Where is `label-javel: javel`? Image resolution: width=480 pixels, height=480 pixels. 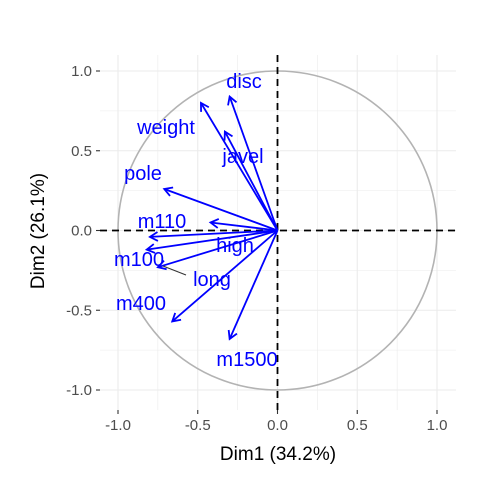 label-javel: javel is located at coordinates (242, 157).